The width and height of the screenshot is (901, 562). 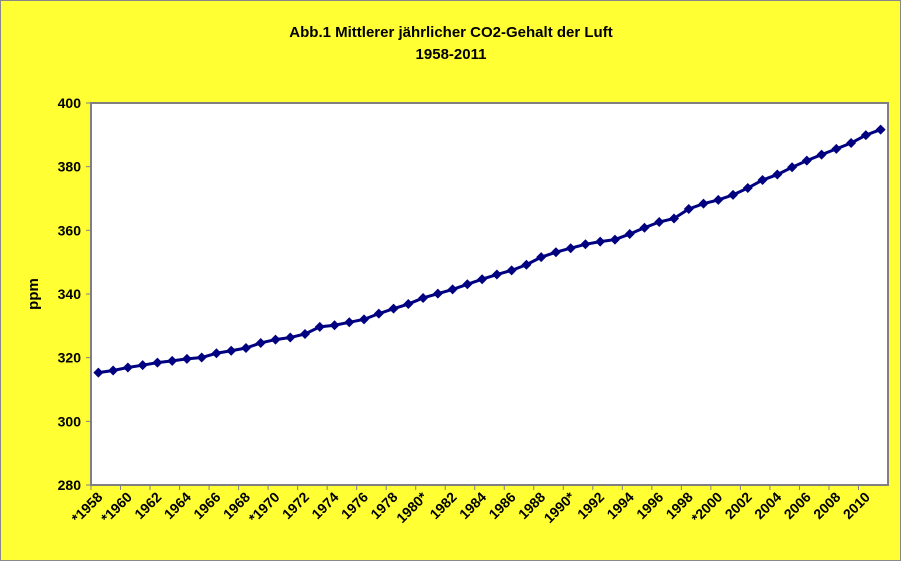 I want to click on data-point-1979, so click(x=408, y=304).